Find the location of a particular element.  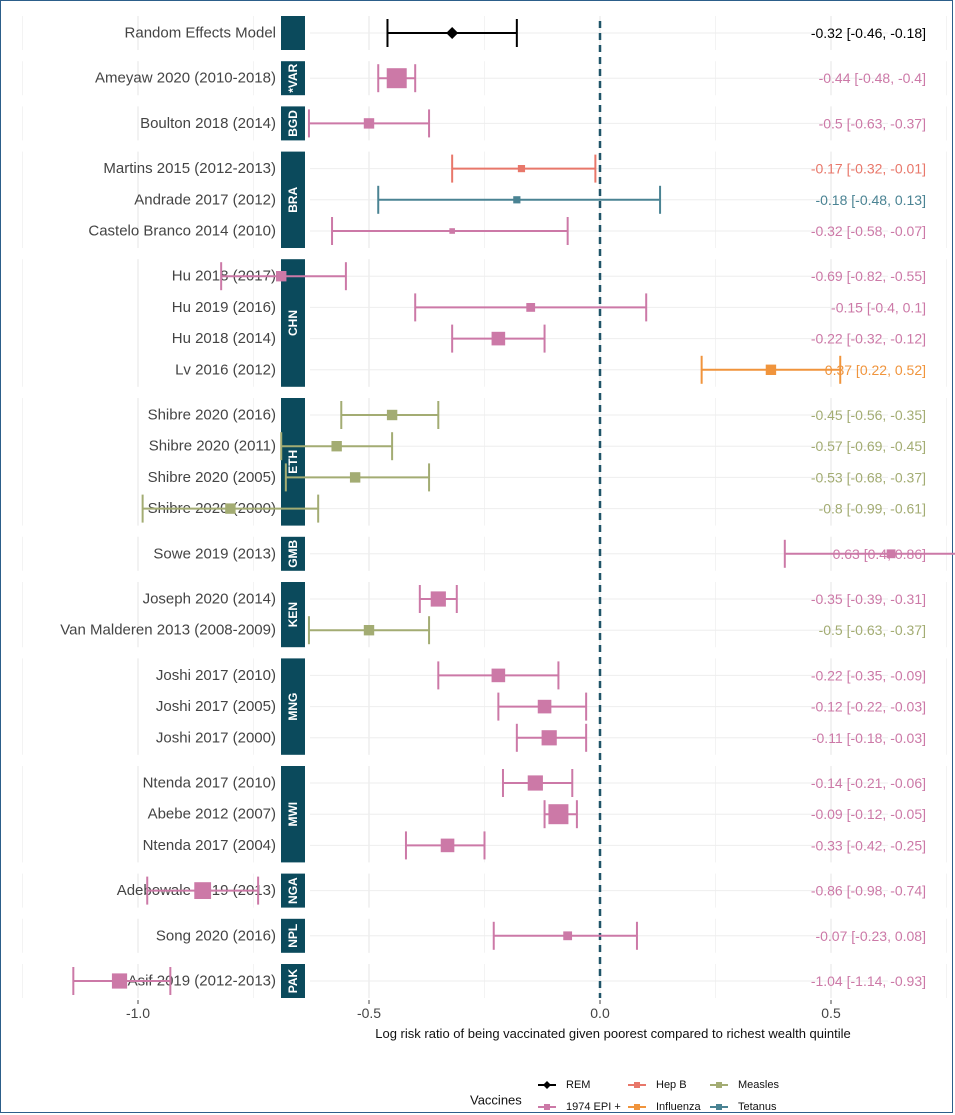

ci-text: -0.15 [-0.4, 0.1] is located at coordinates (878, 307).